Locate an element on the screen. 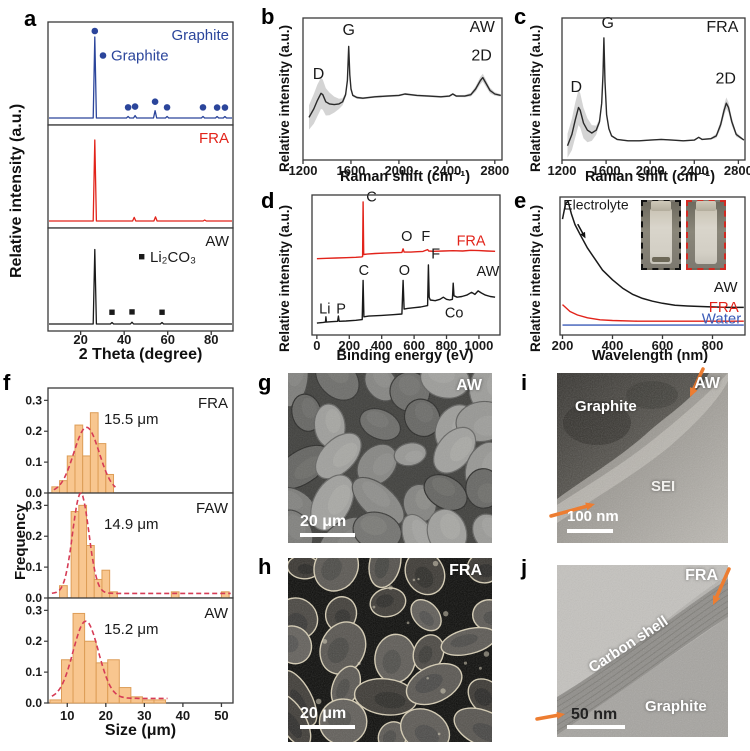 Image resolution: width=750 pixels, height=751 pixels. sem-image-fra: FRA 20 μm is located at coordinates (390, 650).